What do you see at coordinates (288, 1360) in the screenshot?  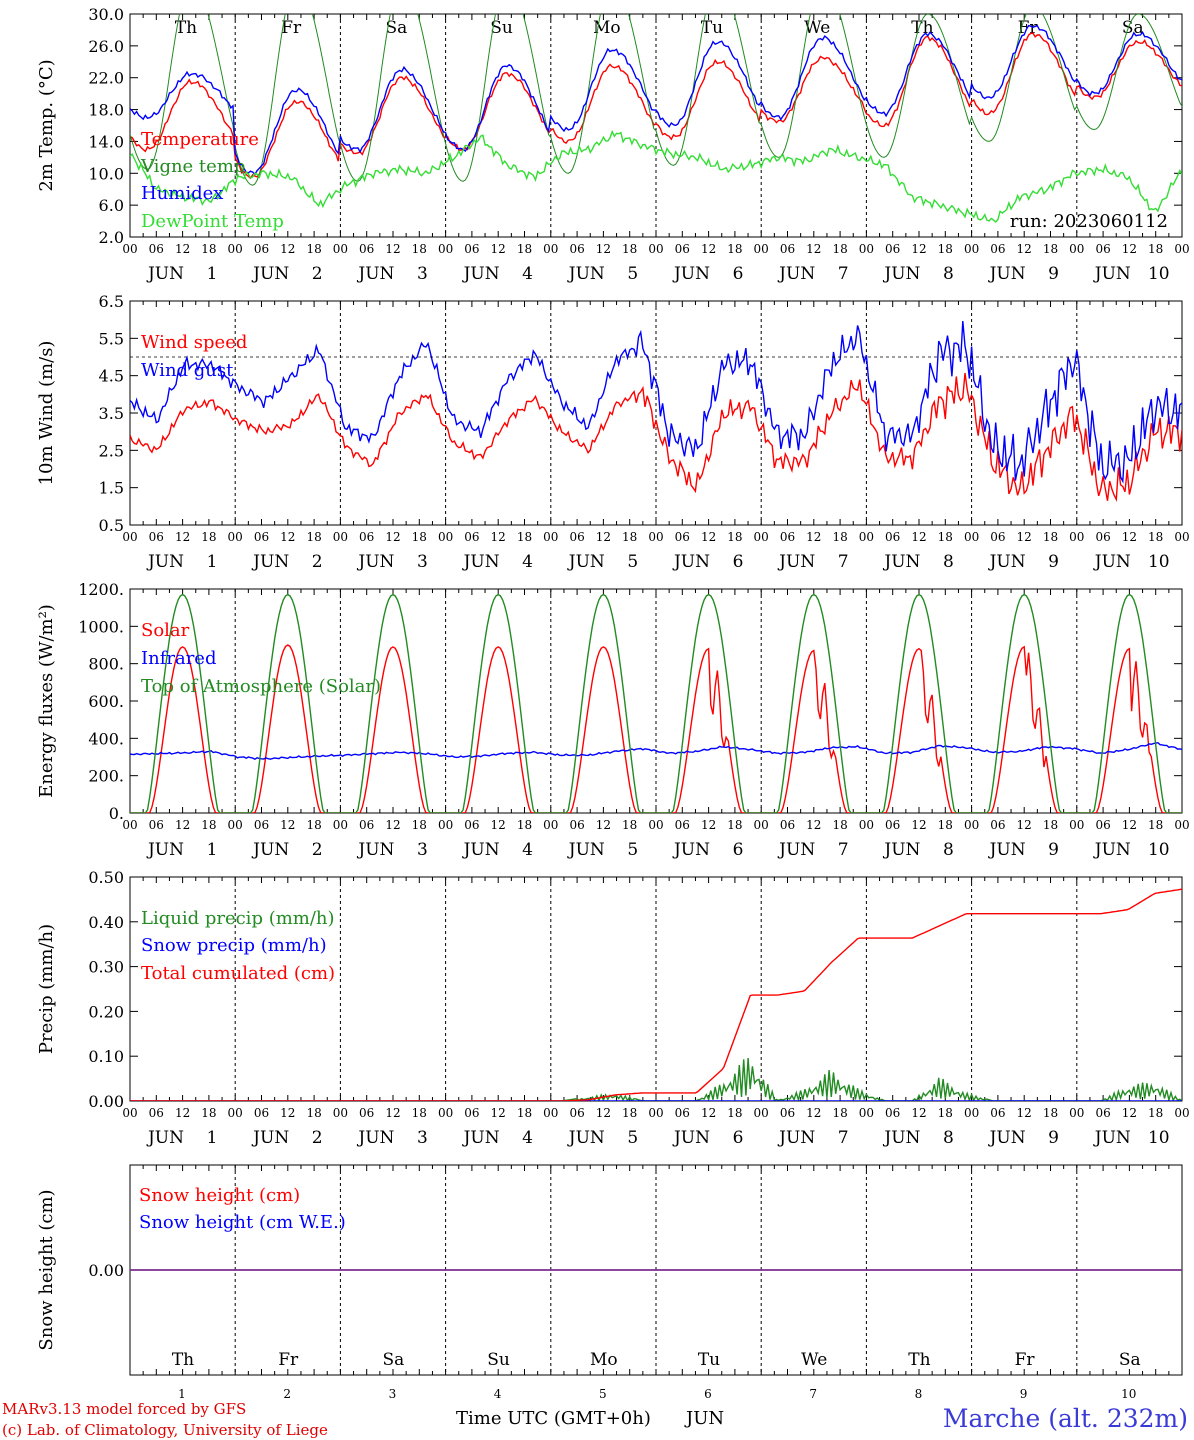 I see `weekday-label: Fr` at bounding box center [288, 1360].